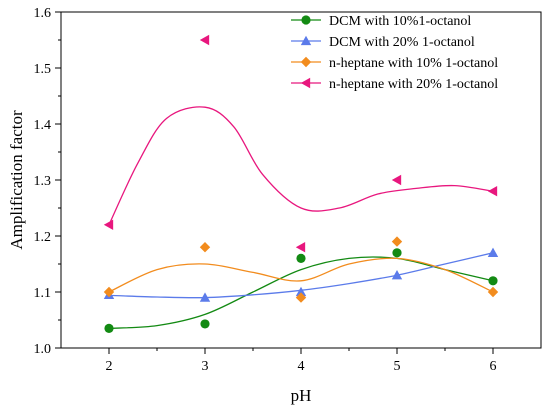  Describe the element at coordinates (43, 69) in the screenshot. I see `y-tick-label: 1.5` at that location.